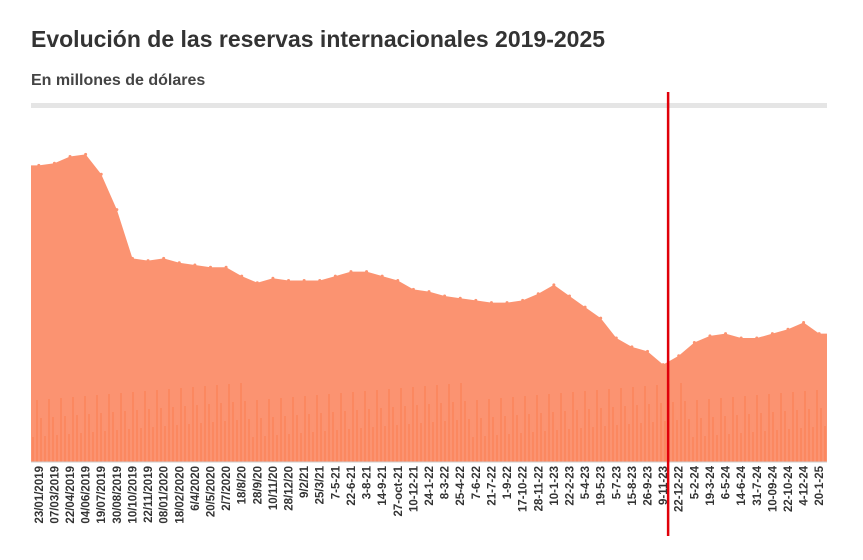 The width and height of the screenshot is (863, 560). I want to click on x-tick-label: 3-8-21, so click(368, 482).